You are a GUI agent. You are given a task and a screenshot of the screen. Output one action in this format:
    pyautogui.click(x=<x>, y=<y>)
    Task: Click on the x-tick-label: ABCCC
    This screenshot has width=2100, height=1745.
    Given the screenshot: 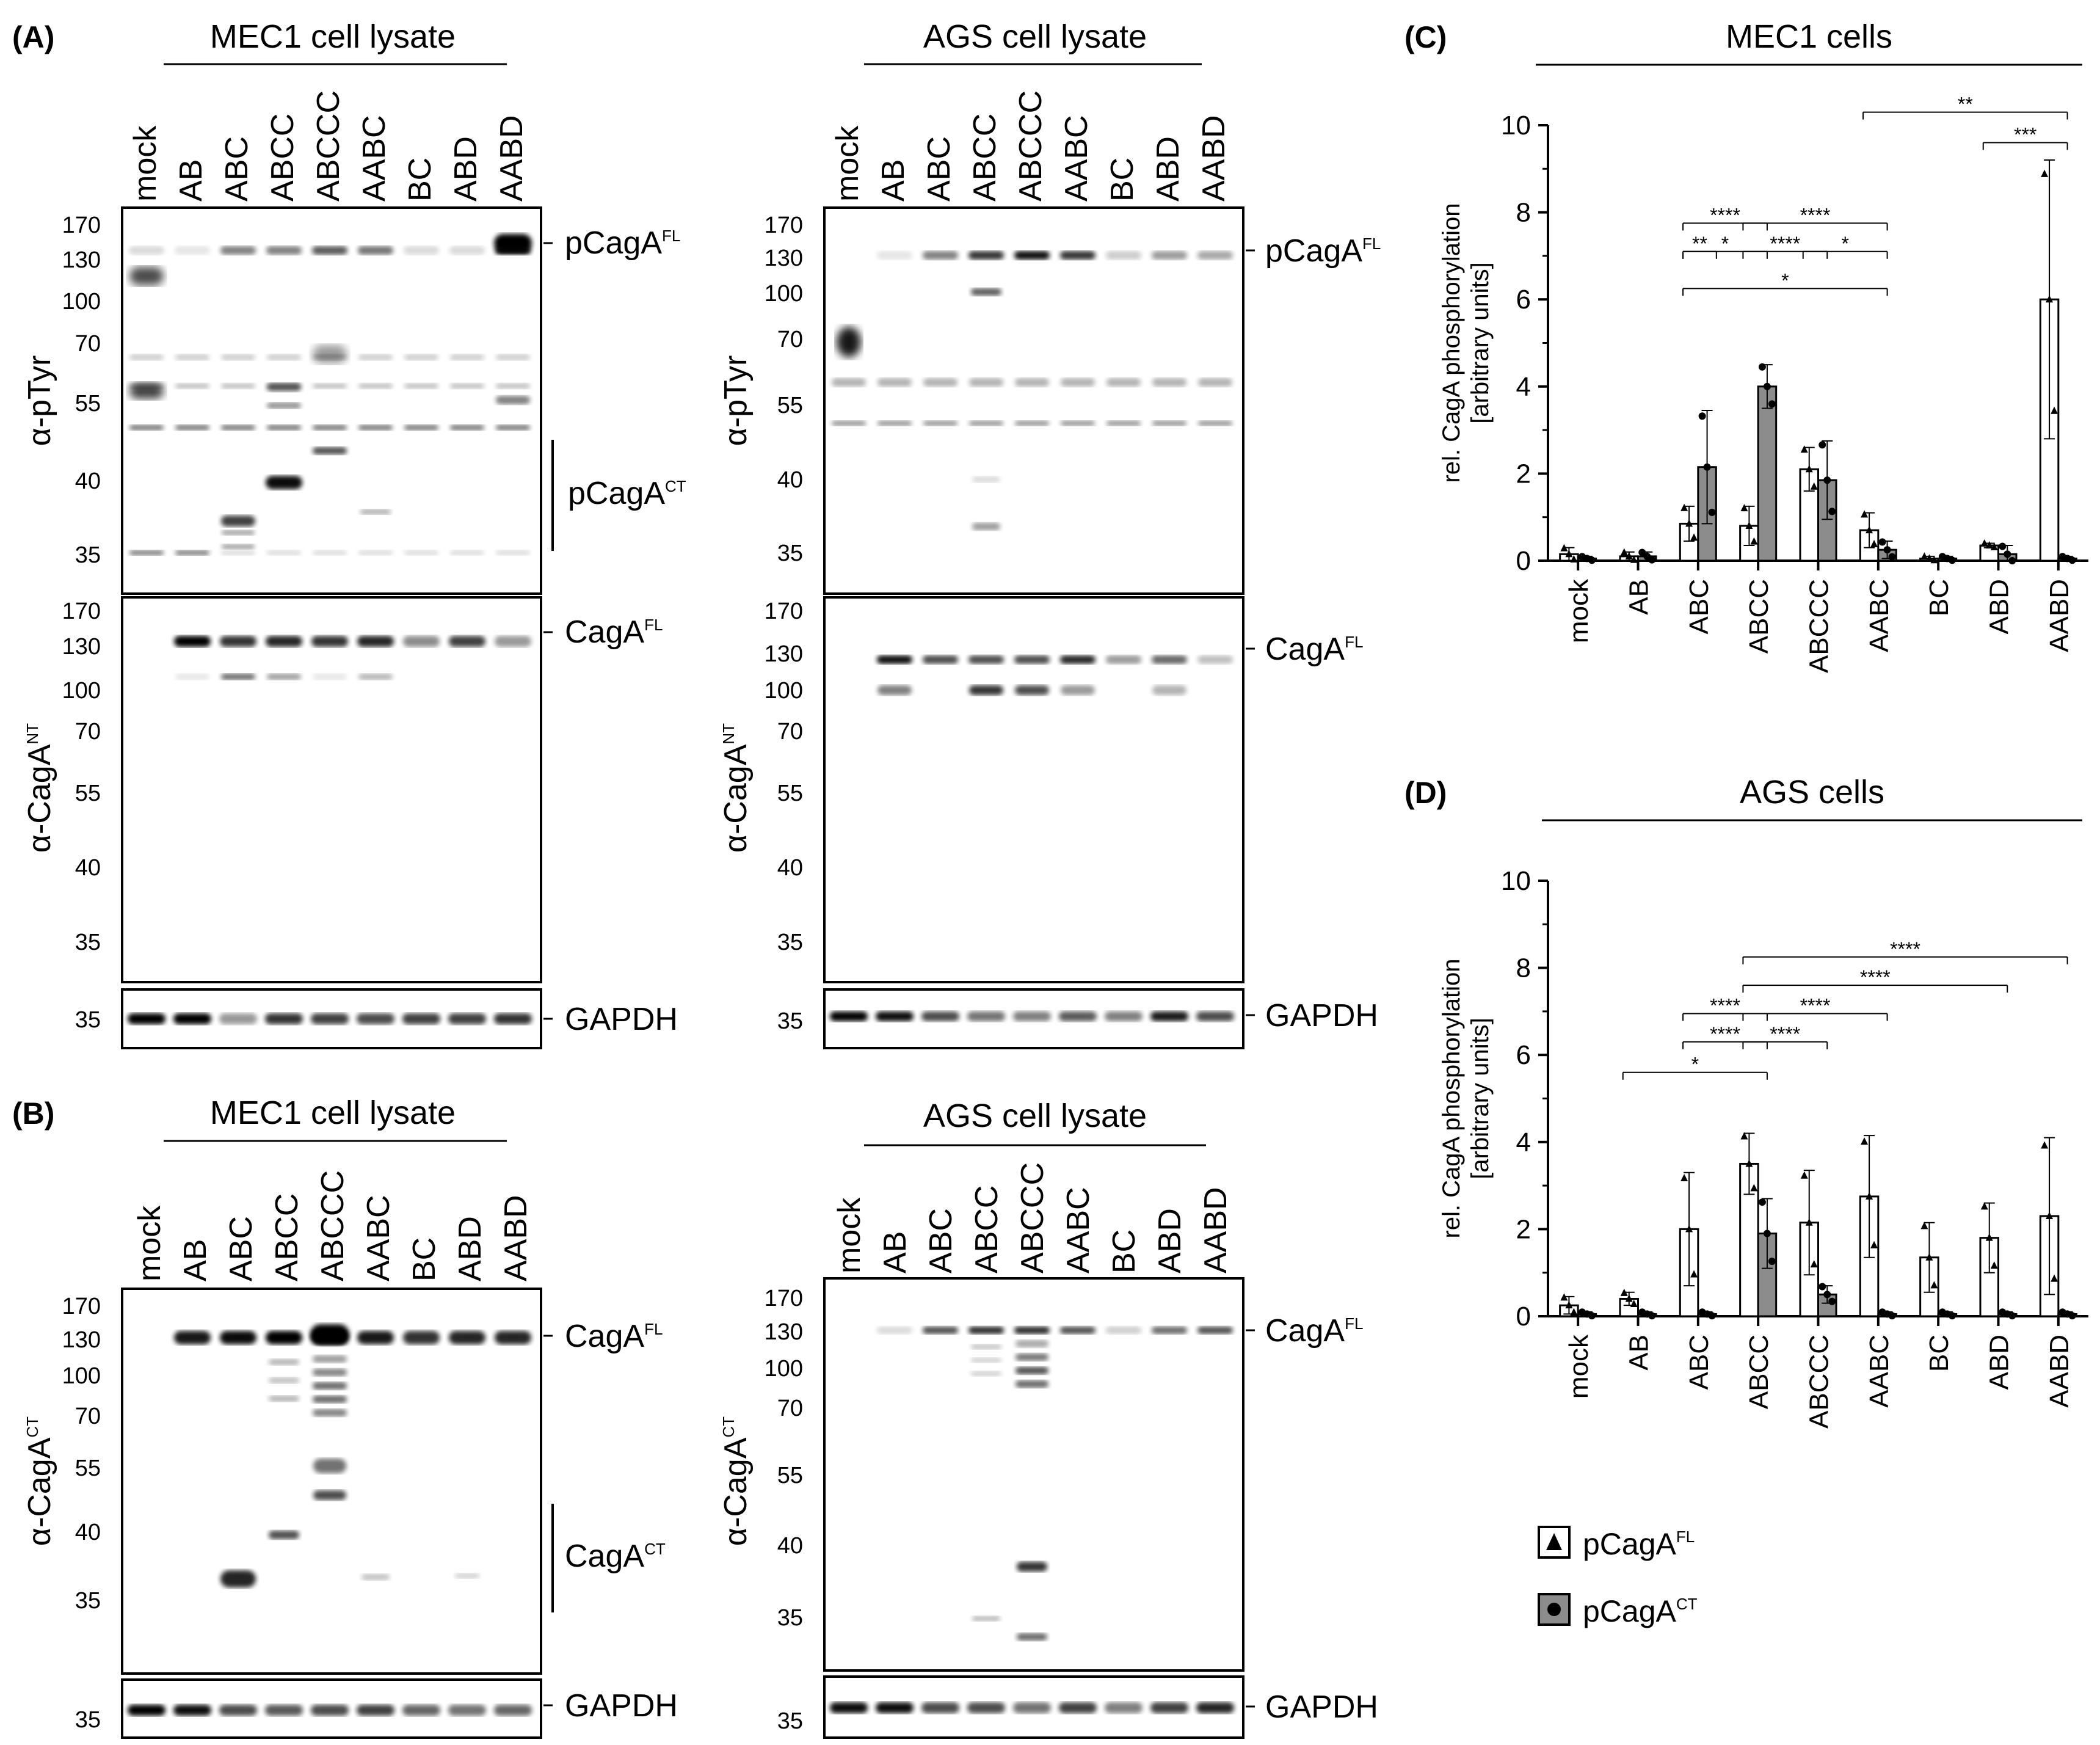 What is the action you would take?
    pyautogui.click(x=1819, y=1382)
    